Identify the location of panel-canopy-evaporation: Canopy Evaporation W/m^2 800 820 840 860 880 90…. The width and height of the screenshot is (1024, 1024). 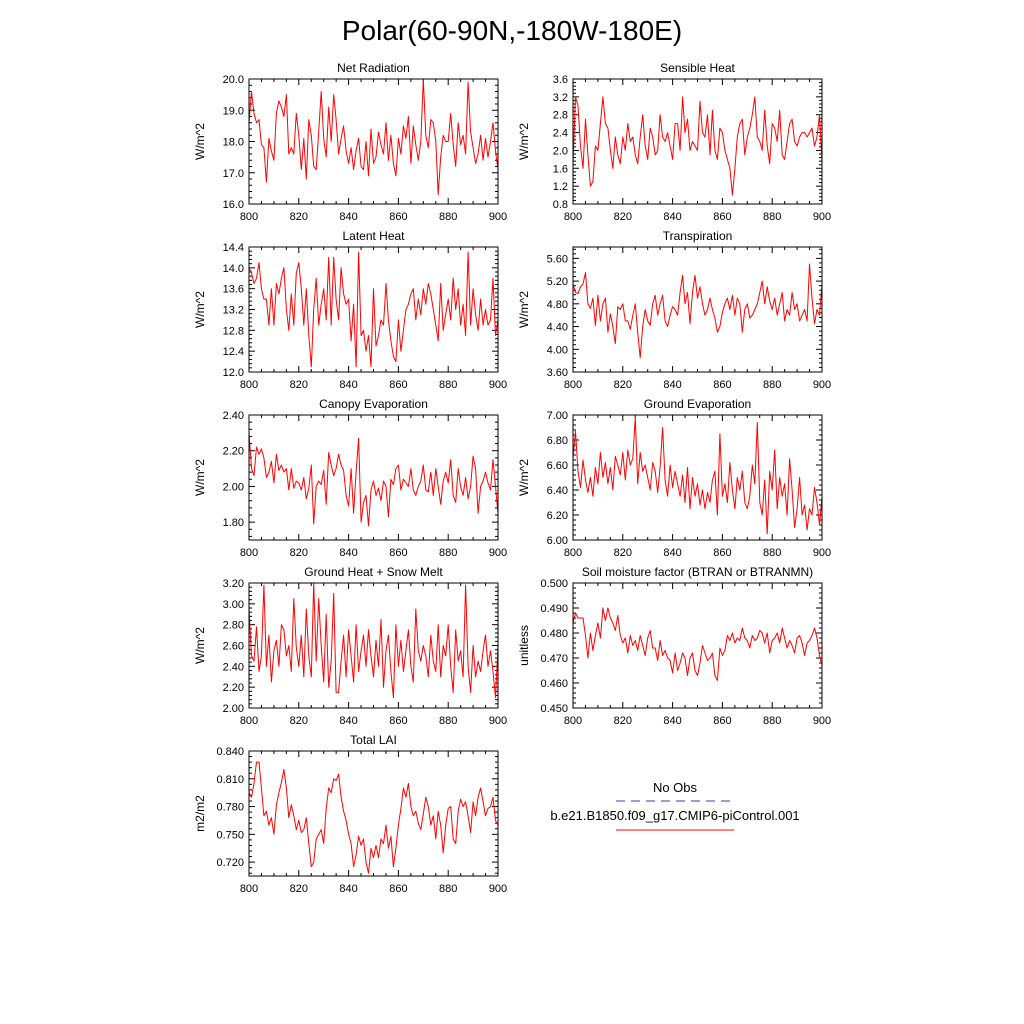
(350, 478).